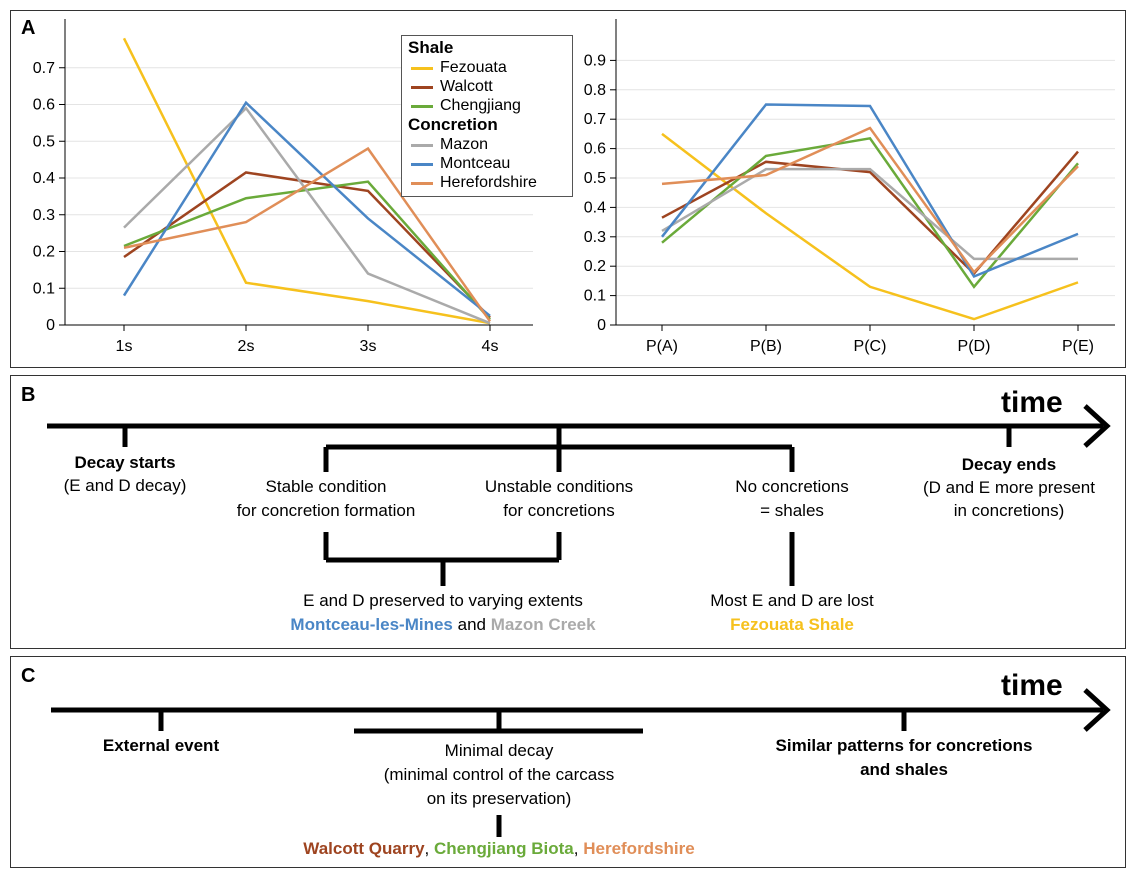 This screenshot has height=875, width=1134. Describe the element at coordinates (464, 144) in the screenshot. I see `legend-label: Mazon` at that location.